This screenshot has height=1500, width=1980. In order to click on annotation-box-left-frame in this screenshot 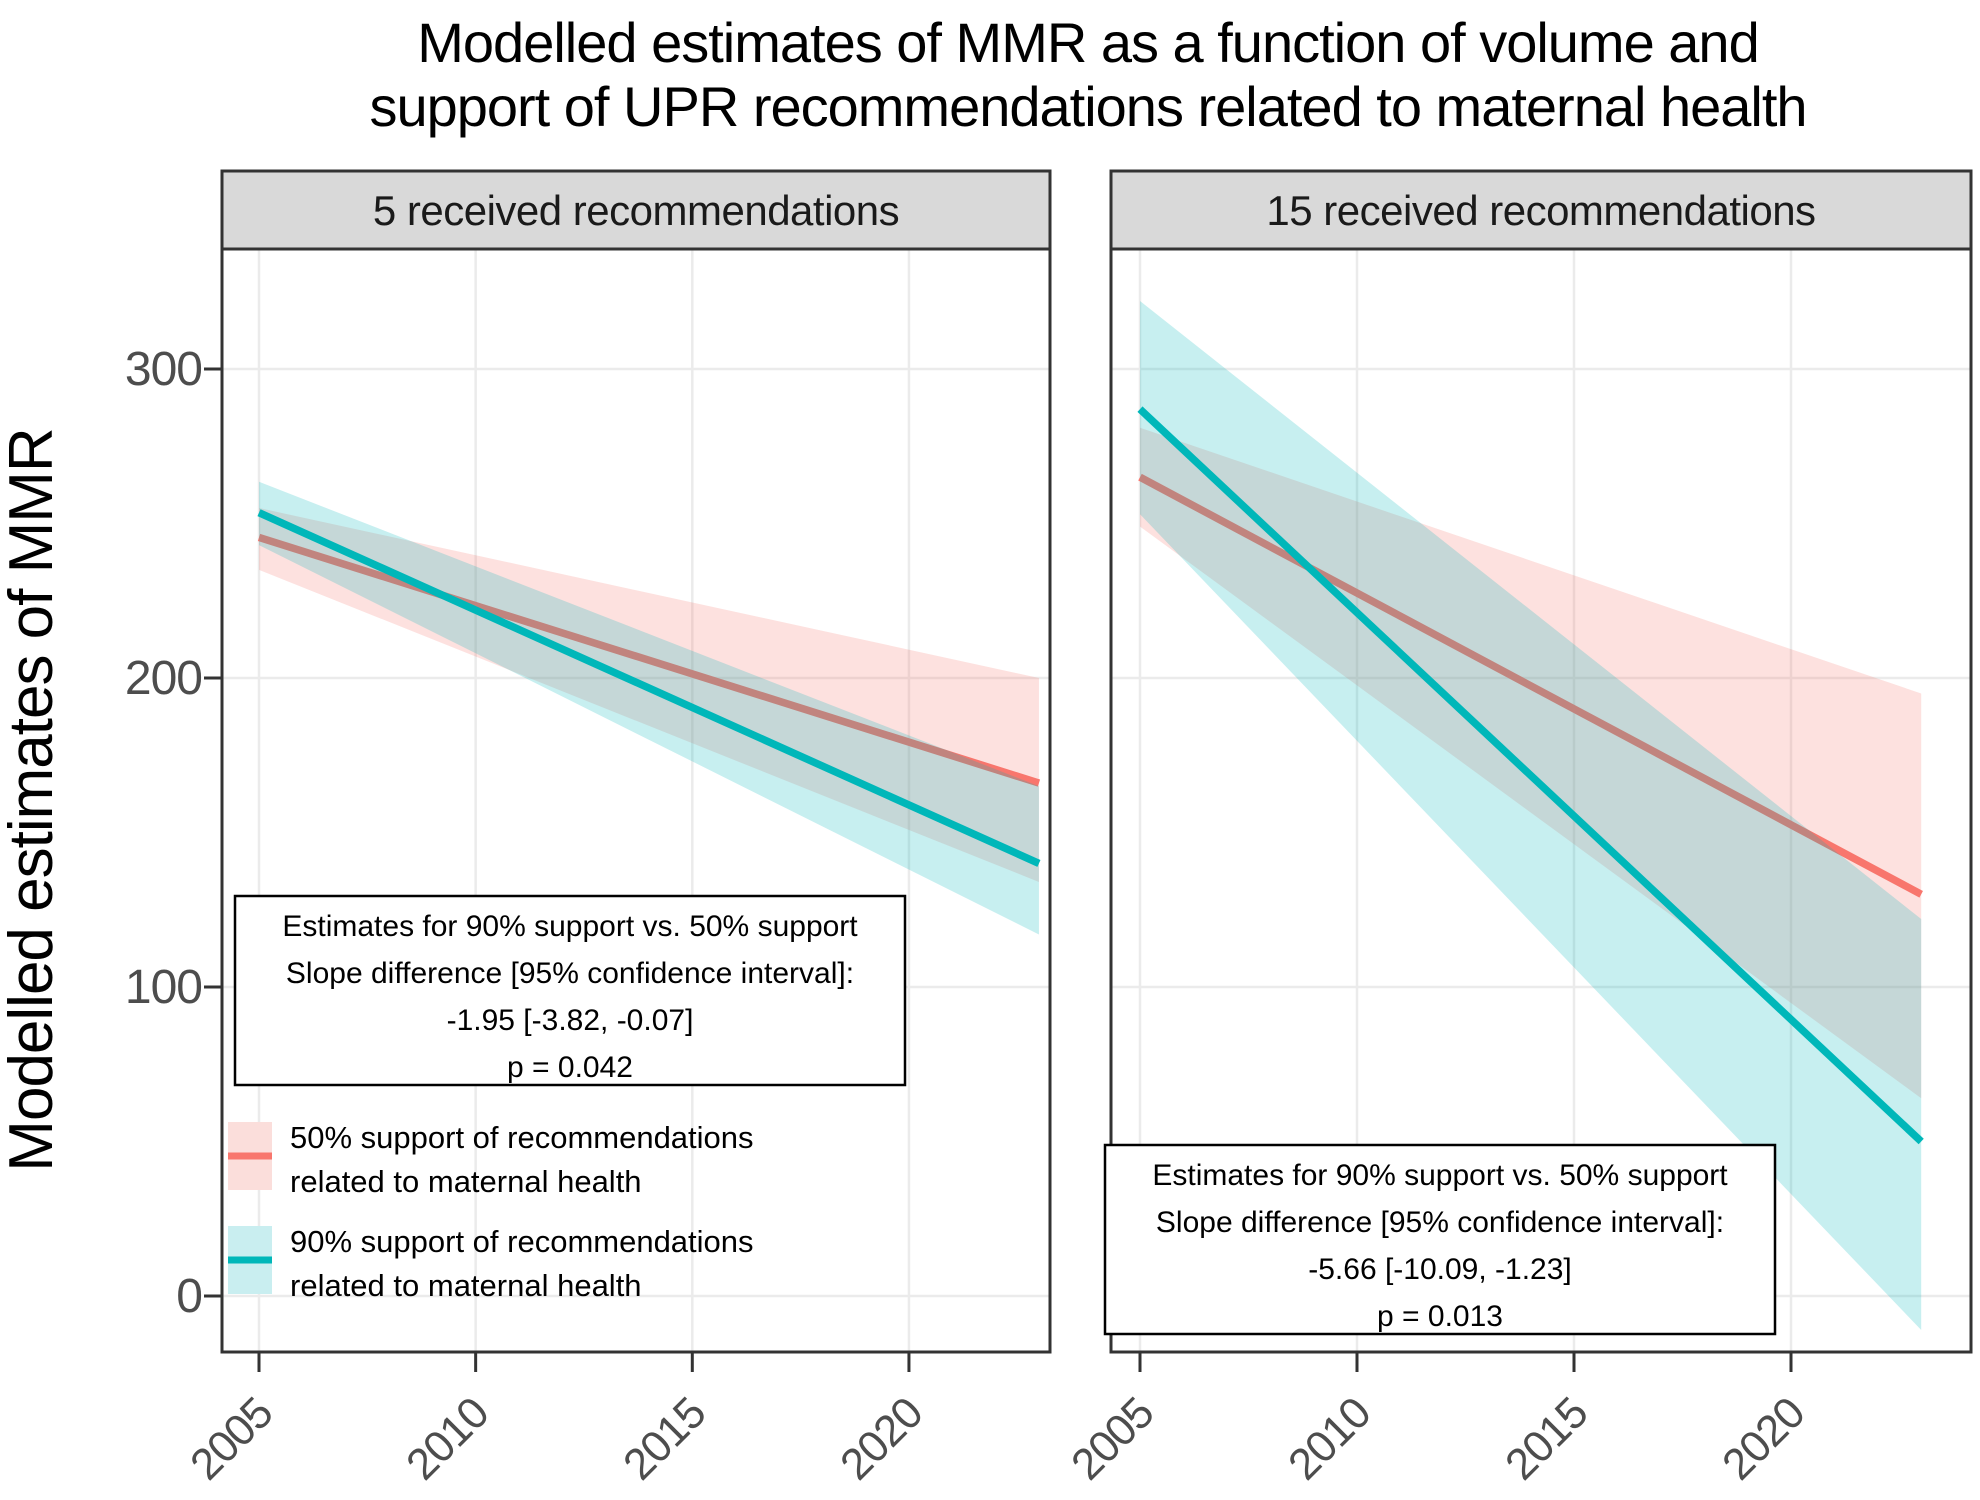, I will do `click(570, 990)`.